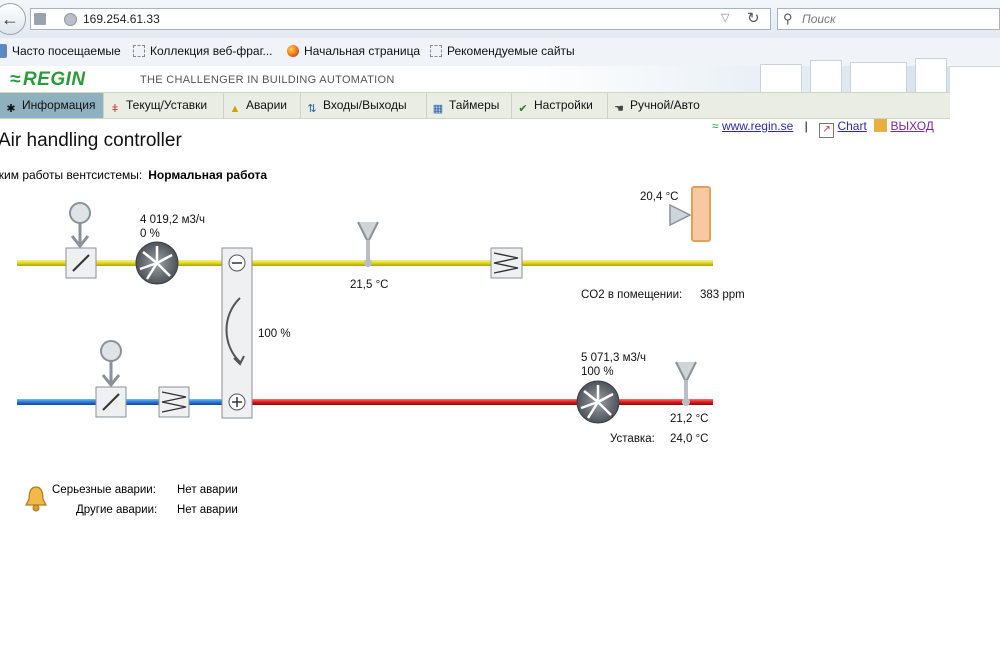  What do you see at coordinates (81, 263) in the screenshot?
I see `supply-damper` at bounding box center [81, 263].